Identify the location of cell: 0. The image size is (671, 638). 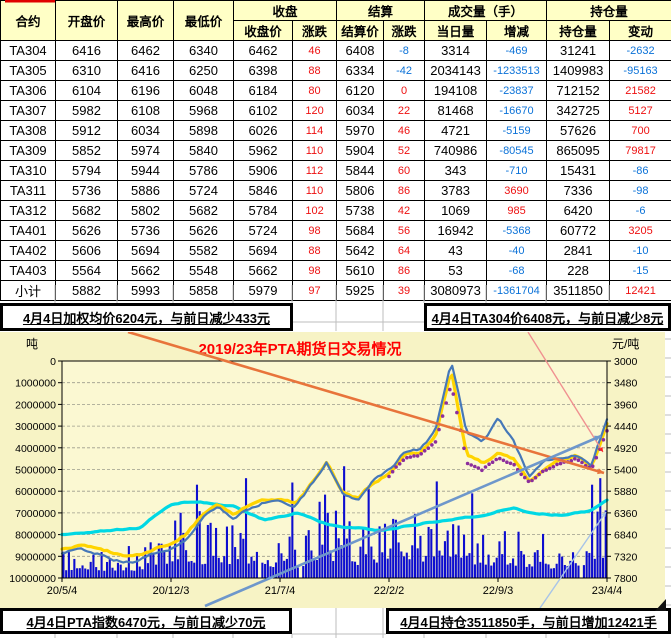
(404, 90).